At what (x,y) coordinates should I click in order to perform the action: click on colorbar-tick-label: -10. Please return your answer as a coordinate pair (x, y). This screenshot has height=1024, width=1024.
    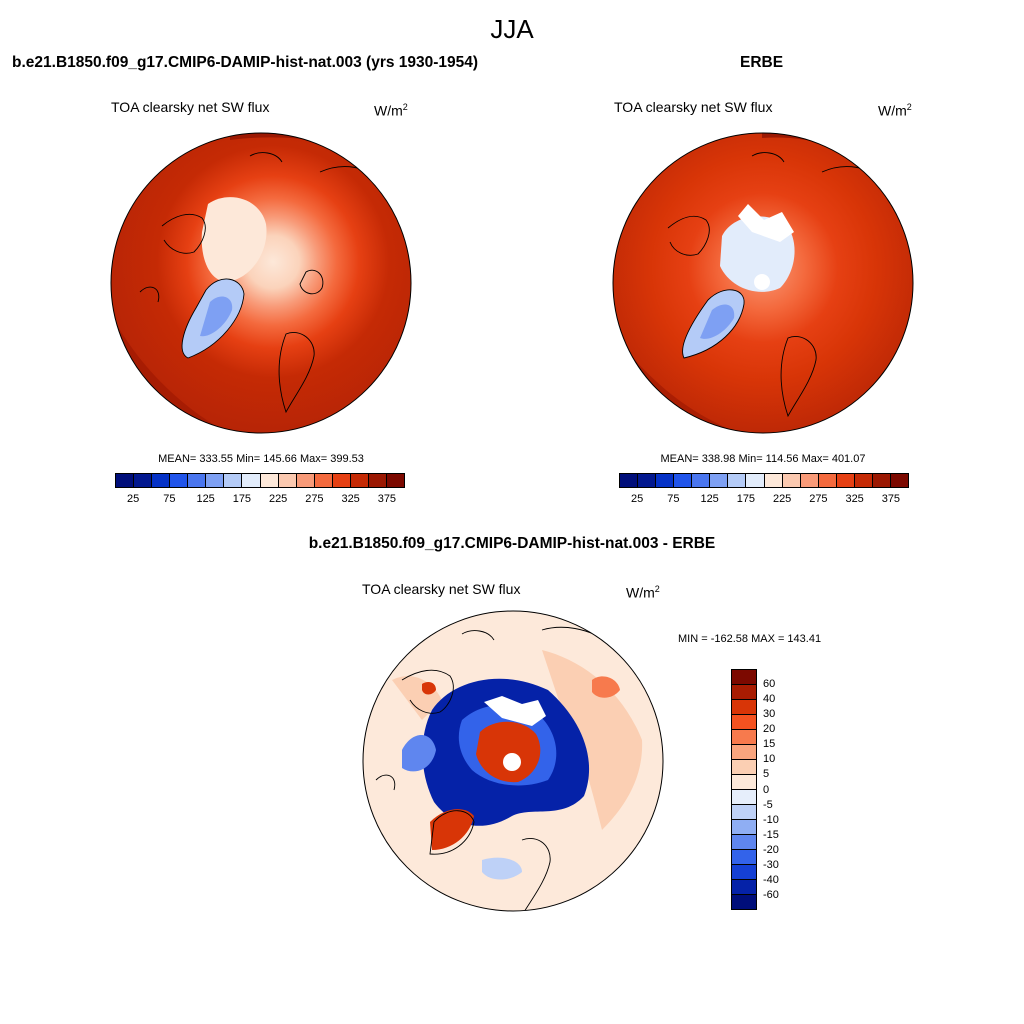
    Looking at the image, I should click on (771, 819).